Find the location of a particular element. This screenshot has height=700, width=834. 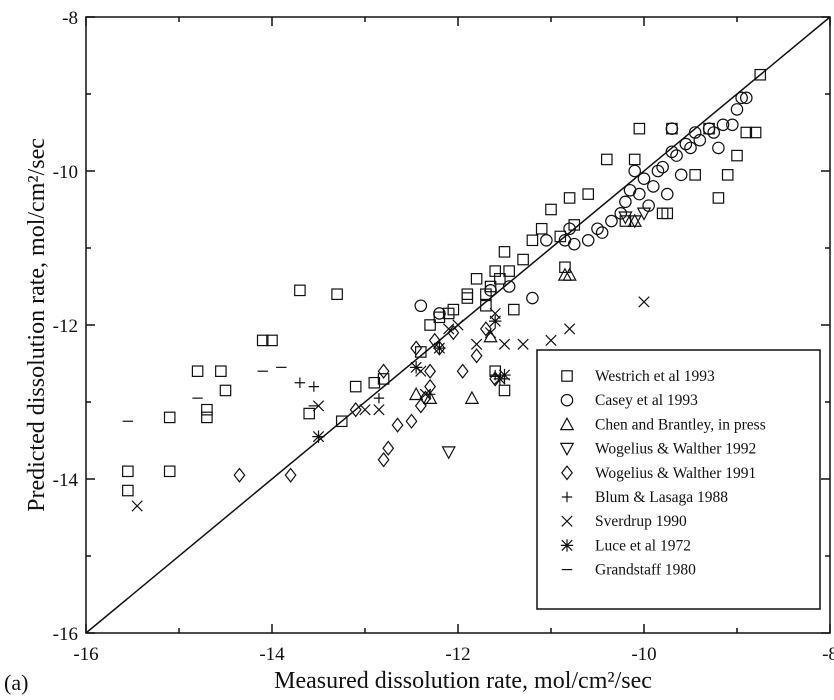

y-tick-label: -12 is located at coordinates (65, 326).